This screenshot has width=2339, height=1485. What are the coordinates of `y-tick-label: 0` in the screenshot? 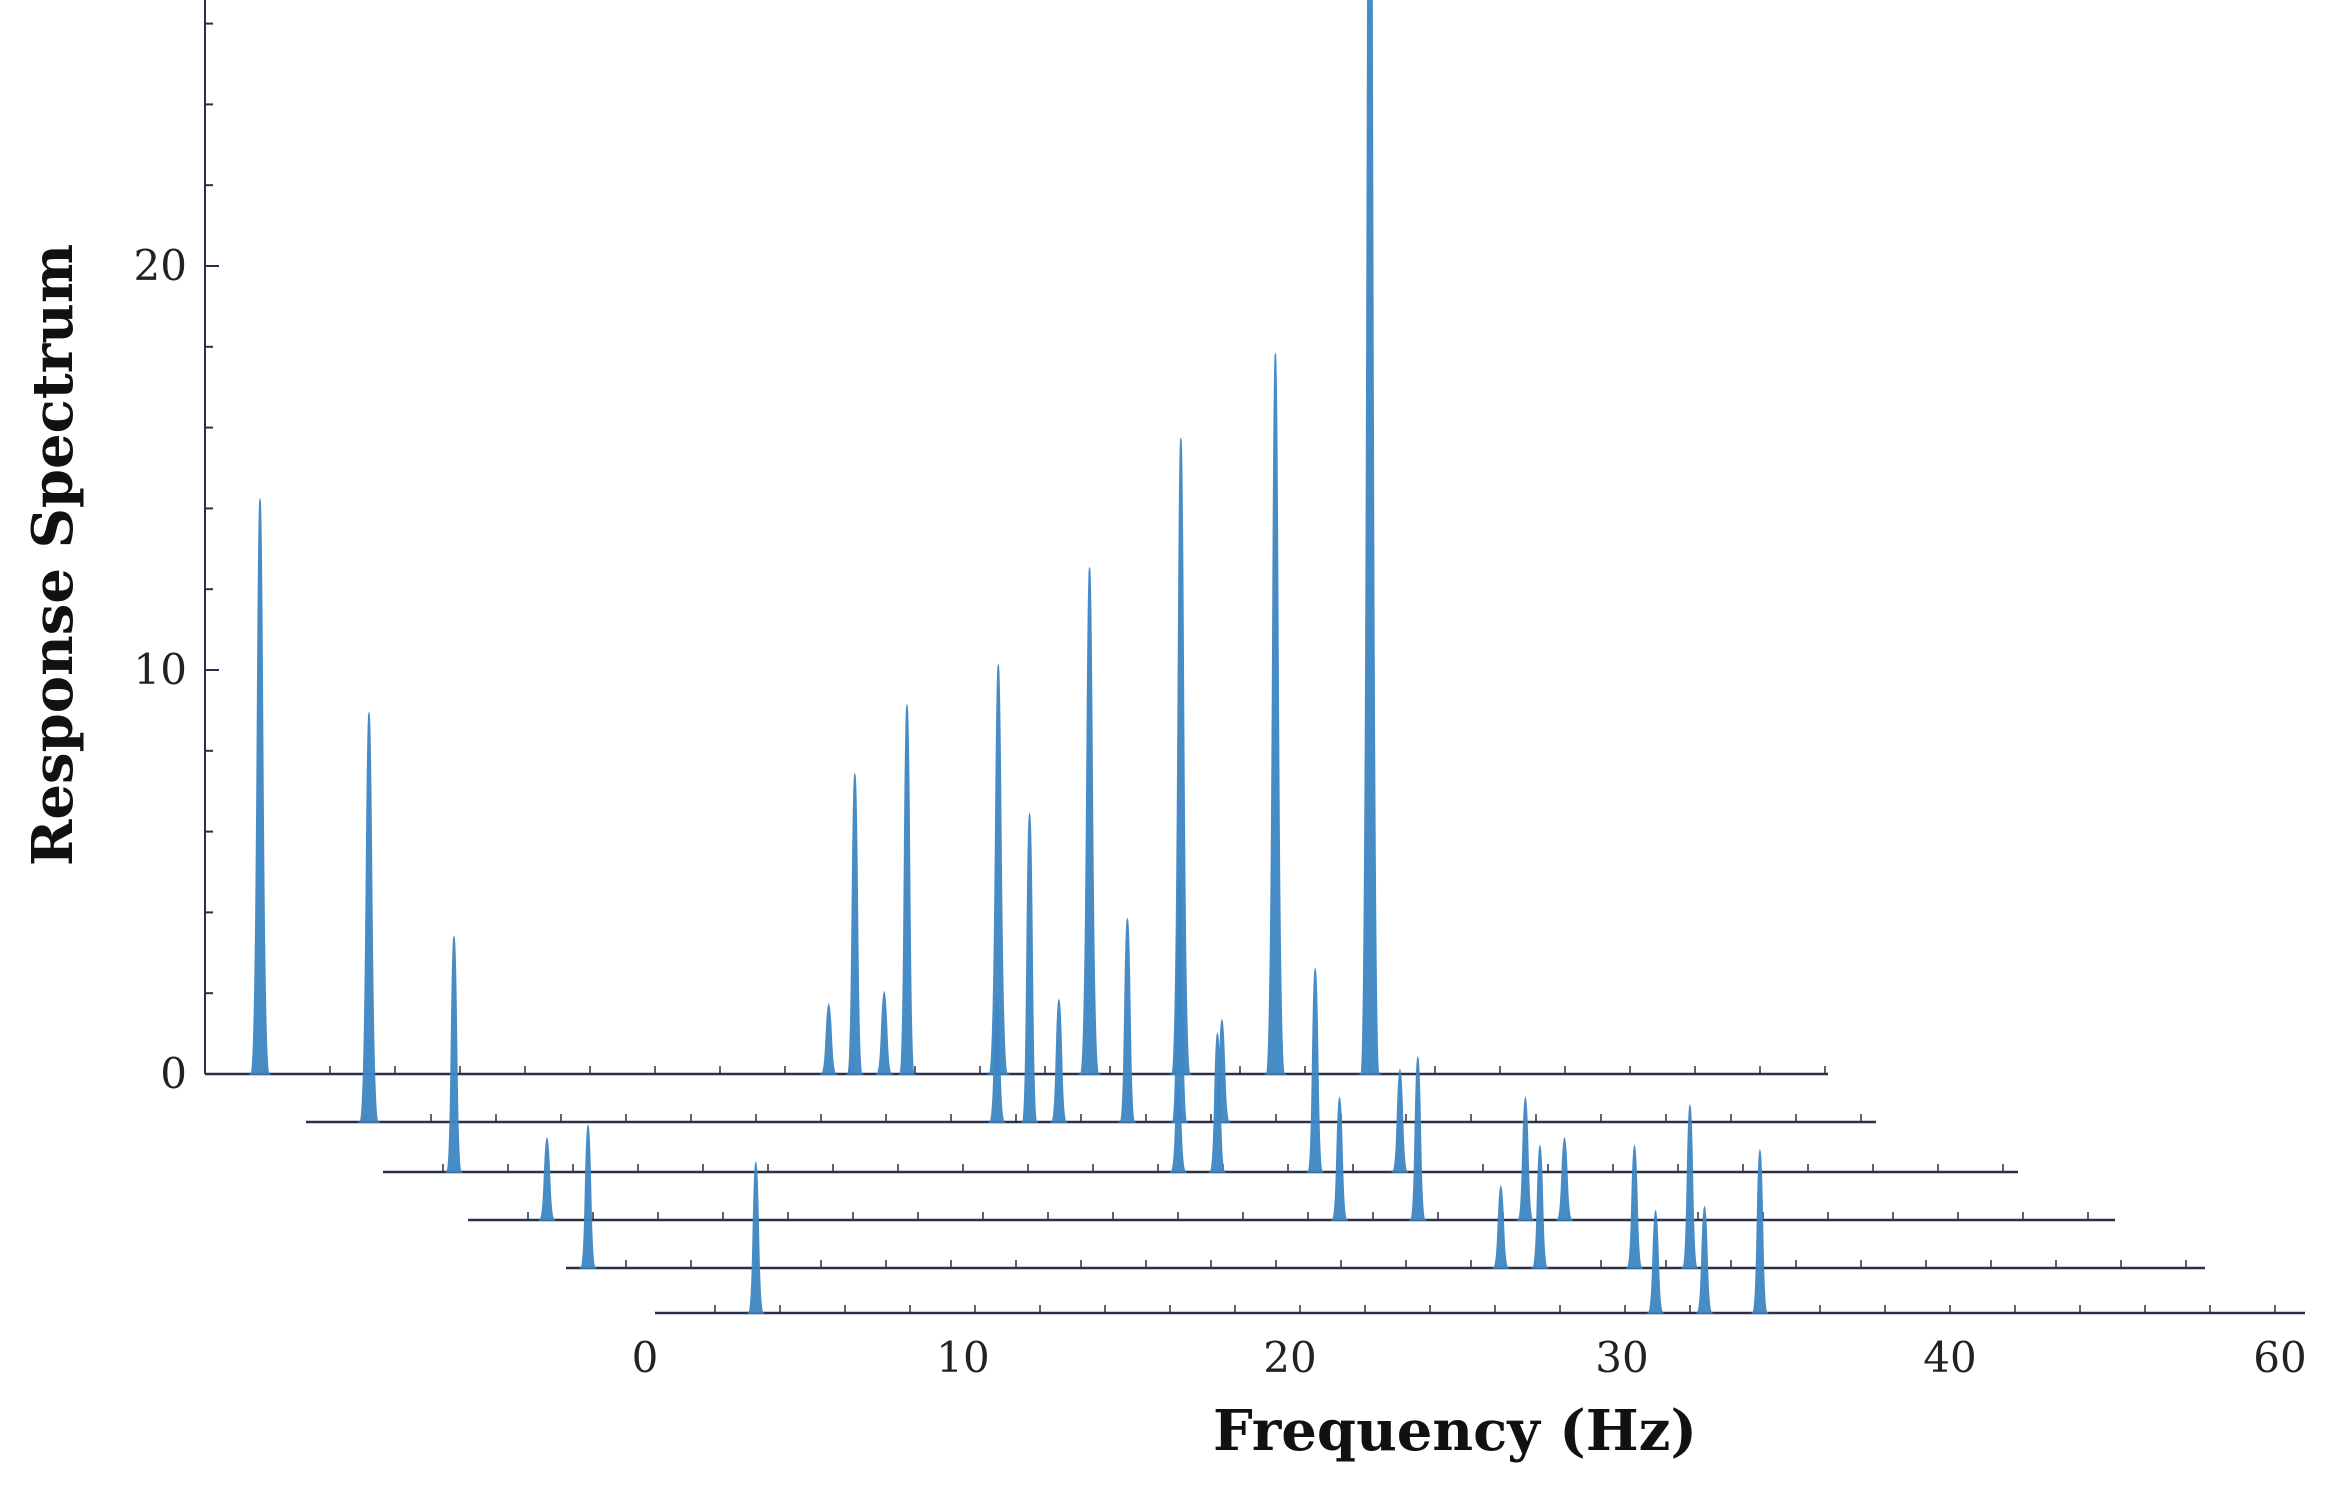 It's located at (173, 1073).